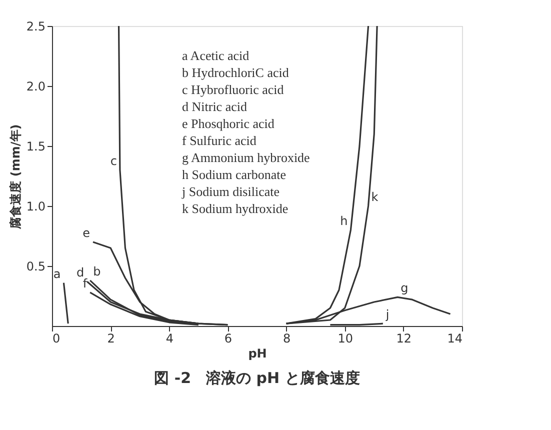 The width and height of the screenshot is (551, 430). Describe the element at coordinates (257, 378) in the screenshot. I see `text: 図 -2 溶液の pH と腐食速度` at that location.